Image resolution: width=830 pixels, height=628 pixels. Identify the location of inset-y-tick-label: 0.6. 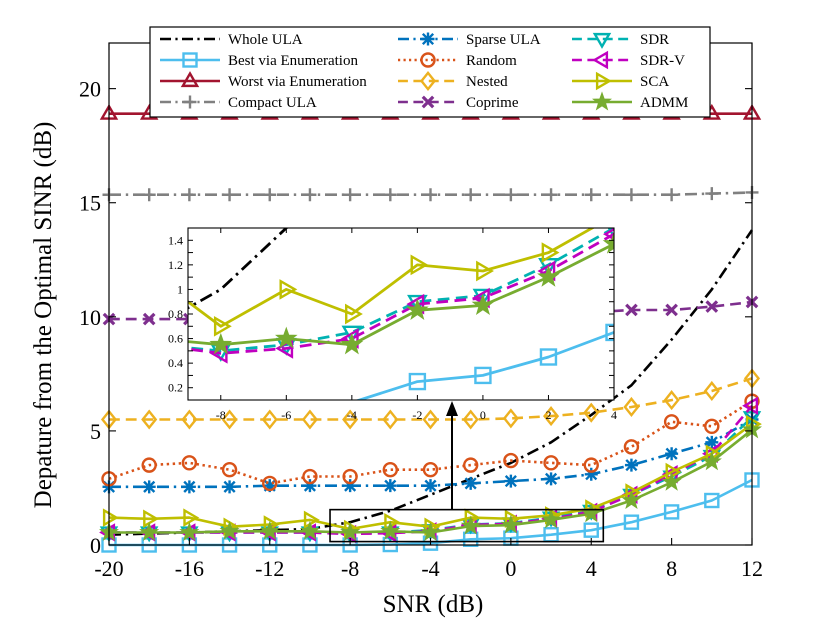
(175, 339).